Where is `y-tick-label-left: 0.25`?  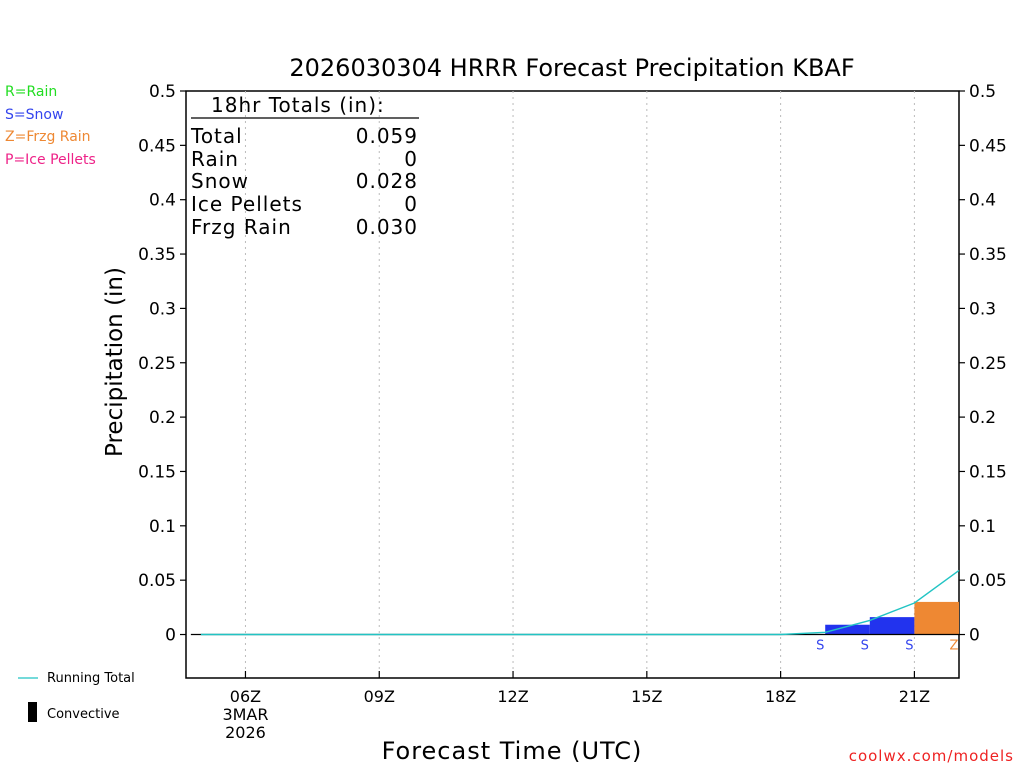
y-tick-label-left: 0.25 is located at coordinates (157, 364).